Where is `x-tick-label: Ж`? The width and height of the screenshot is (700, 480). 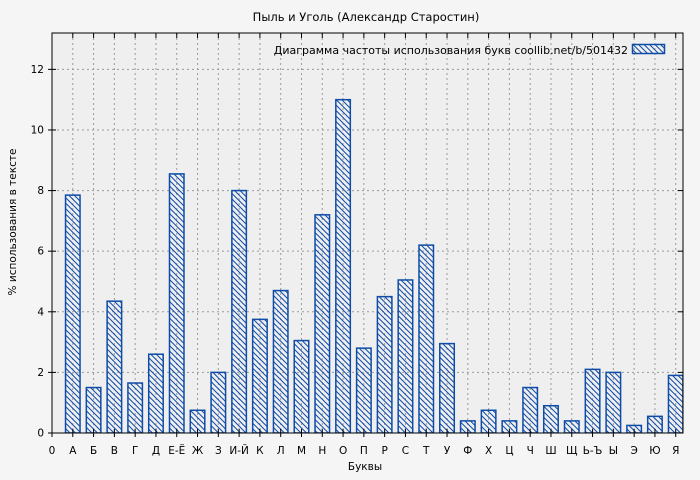 x-tick-label: Ж is located at coordinates (198, 451).